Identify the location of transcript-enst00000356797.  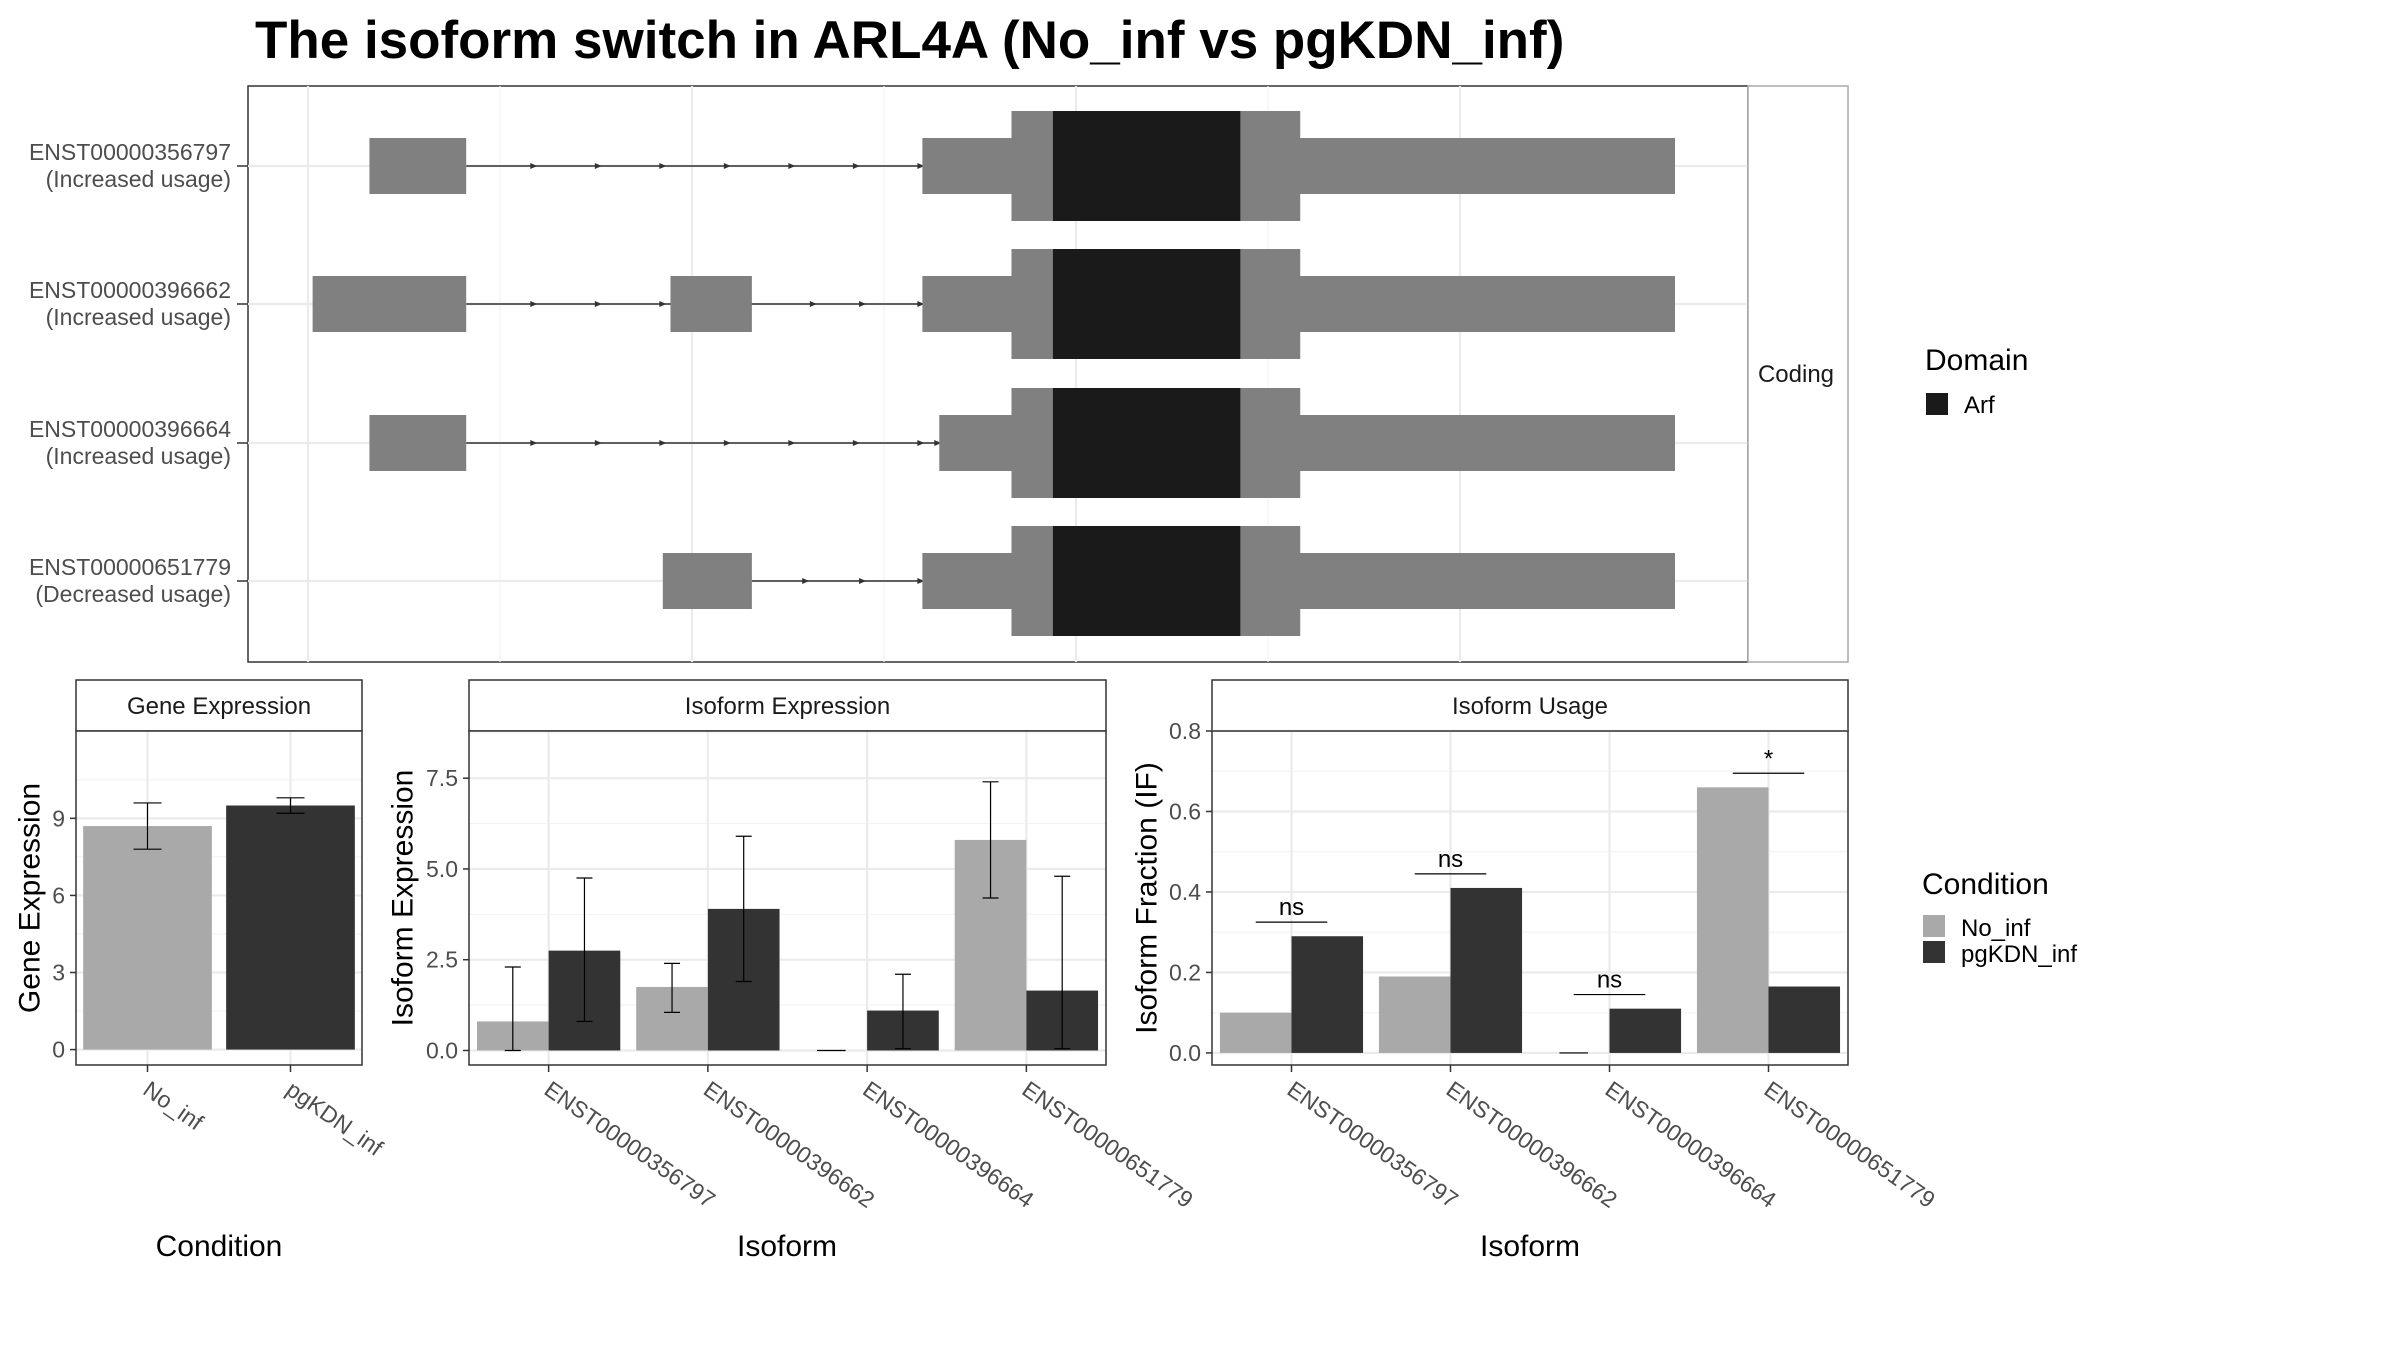
(1022, 166).